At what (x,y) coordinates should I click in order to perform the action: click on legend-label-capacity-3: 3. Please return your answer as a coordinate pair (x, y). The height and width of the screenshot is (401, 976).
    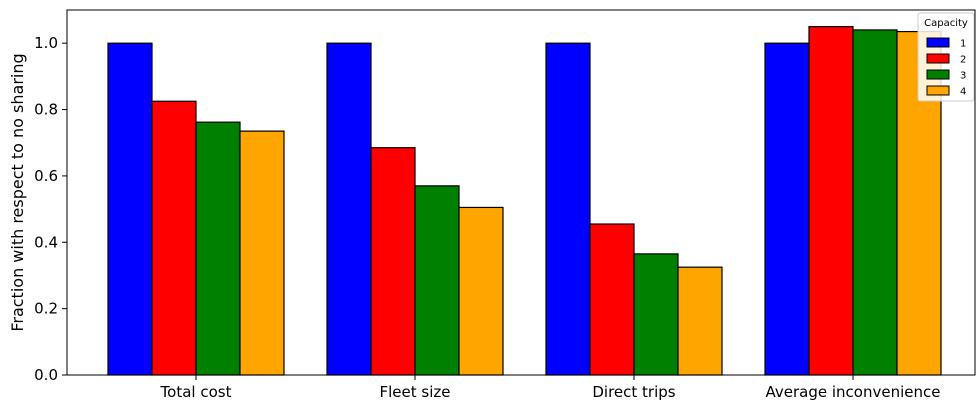
    Looking at the image, I should click on (963, 76).